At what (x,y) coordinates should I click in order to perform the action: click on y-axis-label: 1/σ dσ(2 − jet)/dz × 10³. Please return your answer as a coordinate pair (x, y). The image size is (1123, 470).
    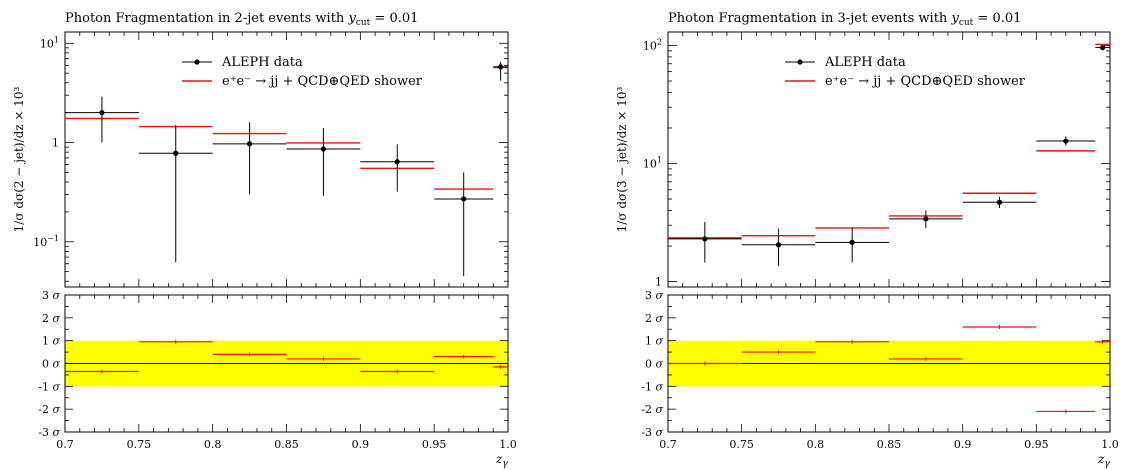
    Looking at the image, I should click on (19, 159).